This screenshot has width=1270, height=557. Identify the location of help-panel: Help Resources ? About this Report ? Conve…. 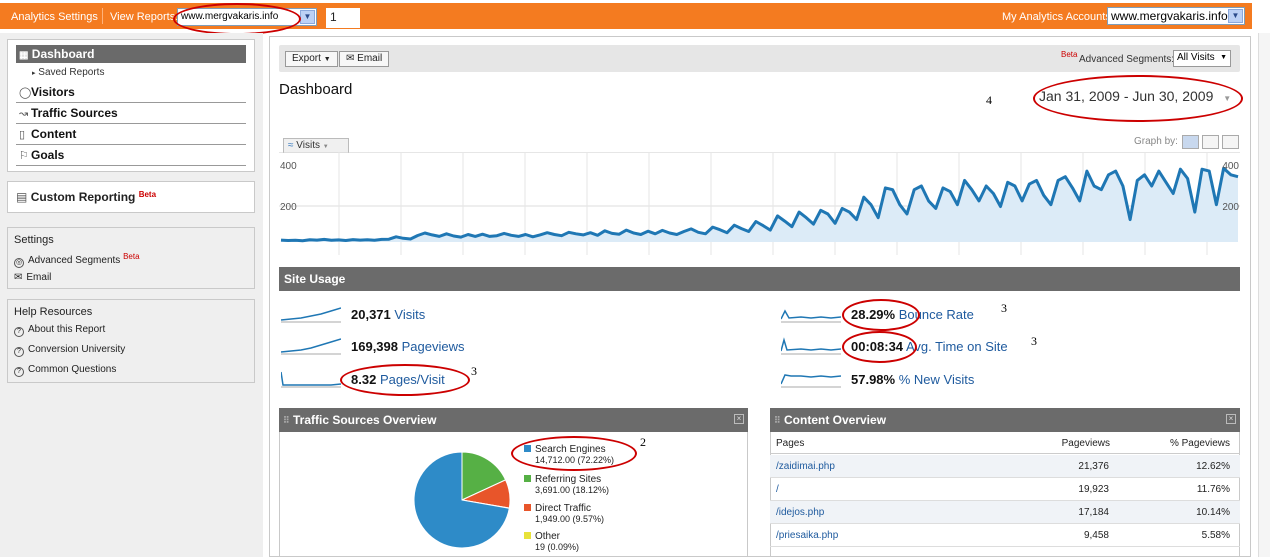
(131, 341).